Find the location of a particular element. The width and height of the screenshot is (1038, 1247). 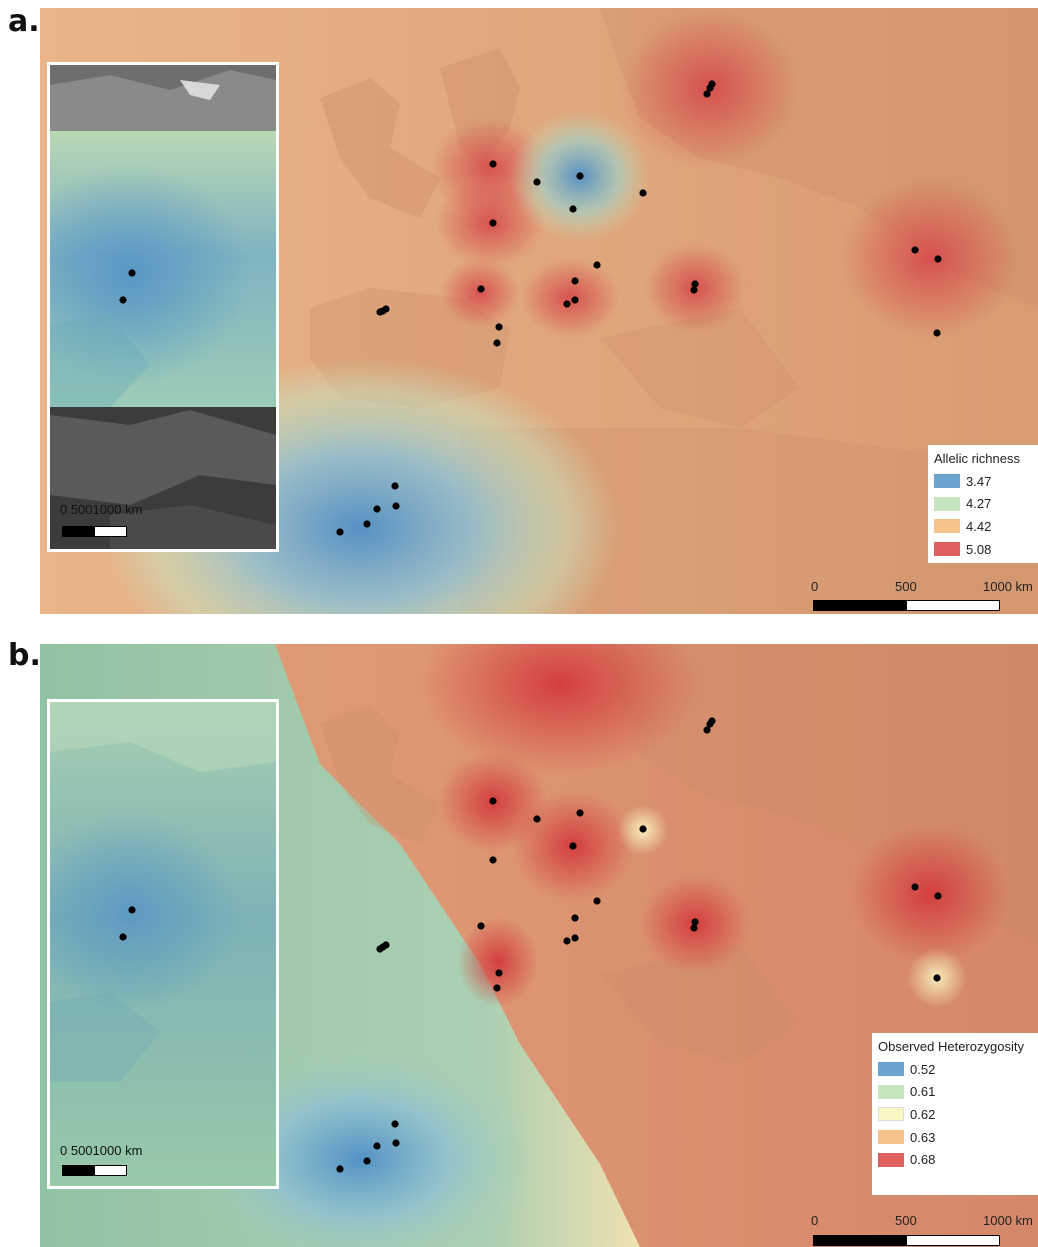

legend-label: 0.68 is located at coordinates (923, 1160).